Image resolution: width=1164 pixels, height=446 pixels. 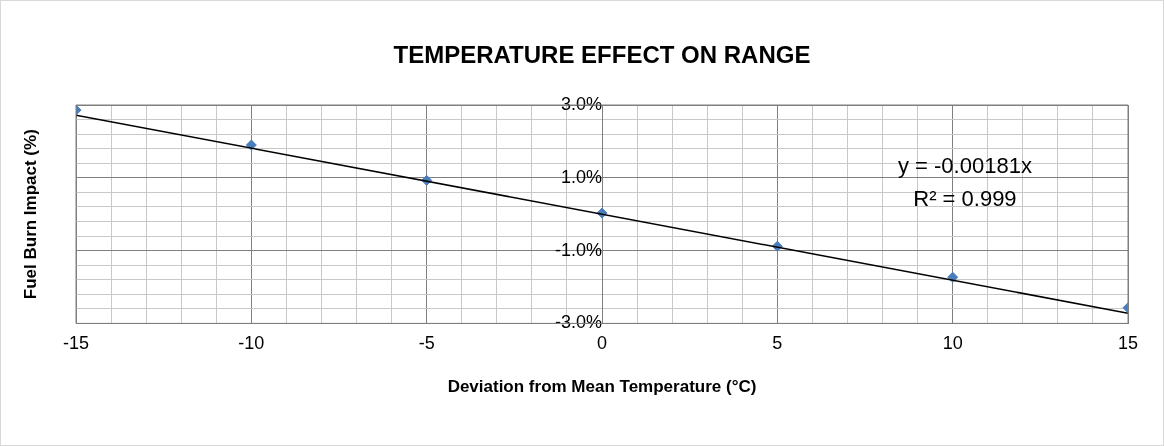 I want to click on x-tick-label: 15, so click(x=1128, y=343).